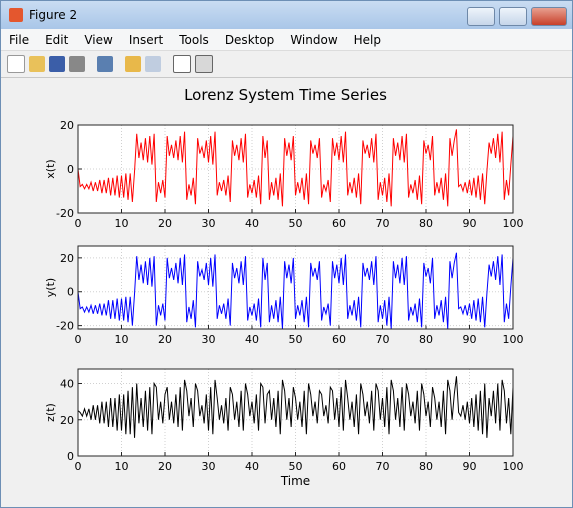 The width and height of the screenshot is (573, 508). Describe the element at coordinates (16, 64) in the screenshot. I see `new-button` at that location.